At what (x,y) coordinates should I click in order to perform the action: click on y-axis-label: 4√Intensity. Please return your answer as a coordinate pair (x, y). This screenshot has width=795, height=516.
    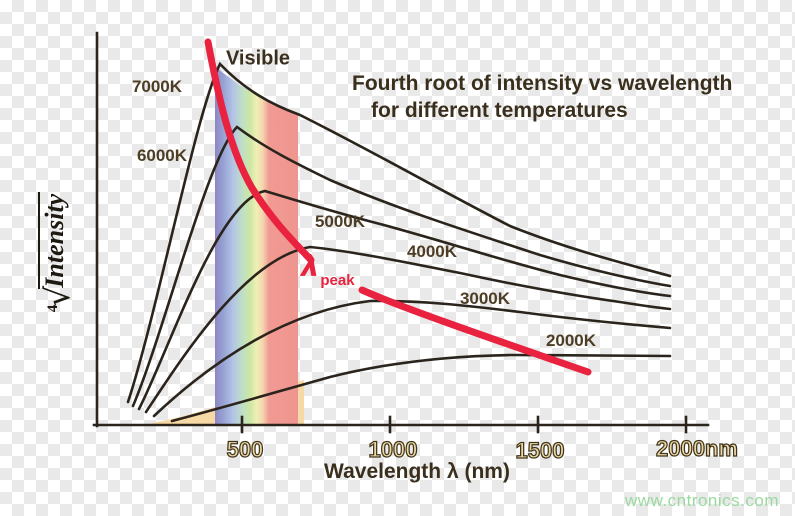
    Looking at the image, I should click on (58, 252).